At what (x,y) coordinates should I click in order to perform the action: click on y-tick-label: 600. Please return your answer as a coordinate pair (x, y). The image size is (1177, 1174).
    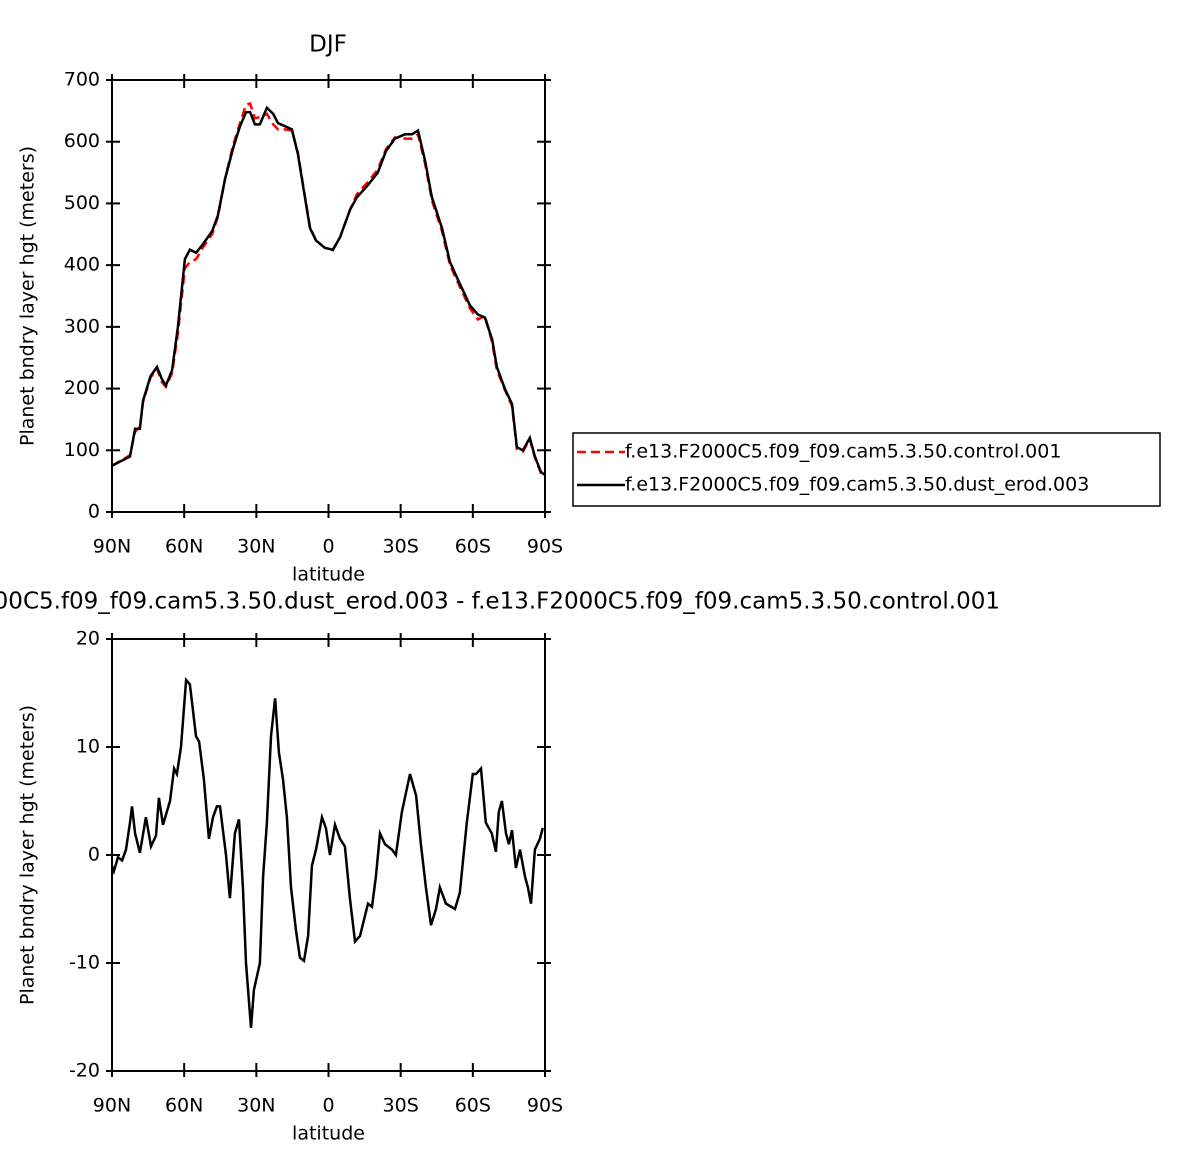
    Looking at the image, I should click on (82, 141).